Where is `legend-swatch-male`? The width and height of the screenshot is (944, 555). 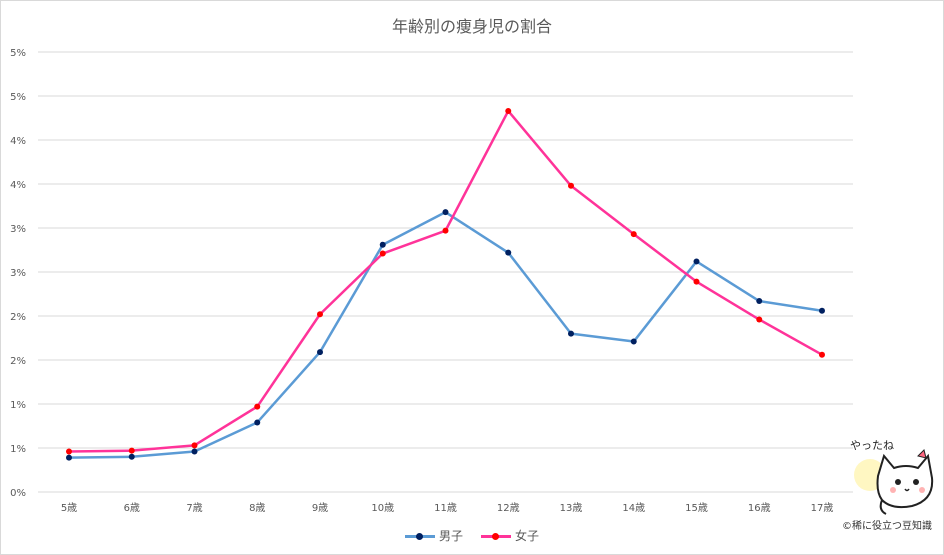
legend-swatch-male is located at coordinates (419, 536).